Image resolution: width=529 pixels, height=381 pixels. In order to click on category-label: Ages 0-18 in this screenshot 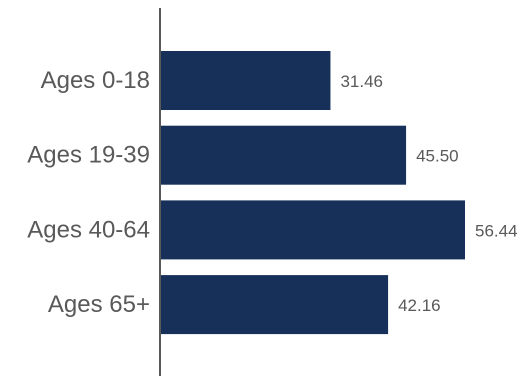, I will do `click(95, 80)`.